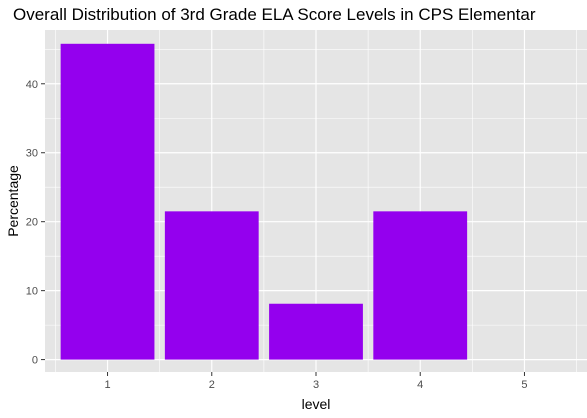 The image size is (587, 418). What do you see at coordinates (524, 385) in the screenshot?
I see `x-tick-label: 5` at bounding box center [524, 385].